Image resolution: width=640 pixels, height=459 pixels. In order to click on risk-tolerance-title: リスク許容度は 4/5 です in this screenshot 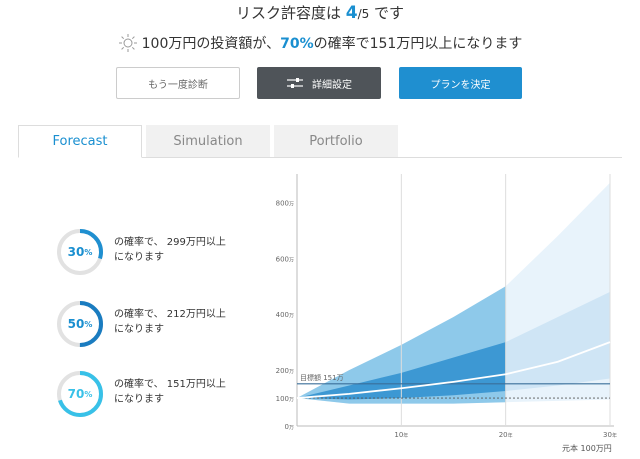, I will do `click(320, 12)`.